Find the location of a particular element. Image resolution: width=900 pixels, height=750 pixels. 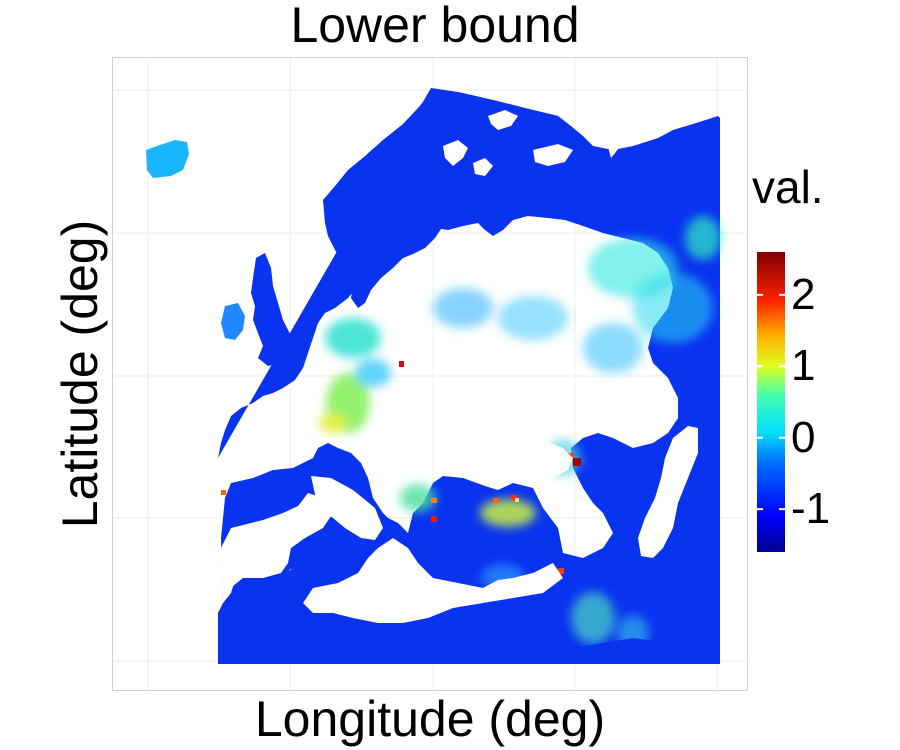

colorbar is located at coordinates (771, 402).